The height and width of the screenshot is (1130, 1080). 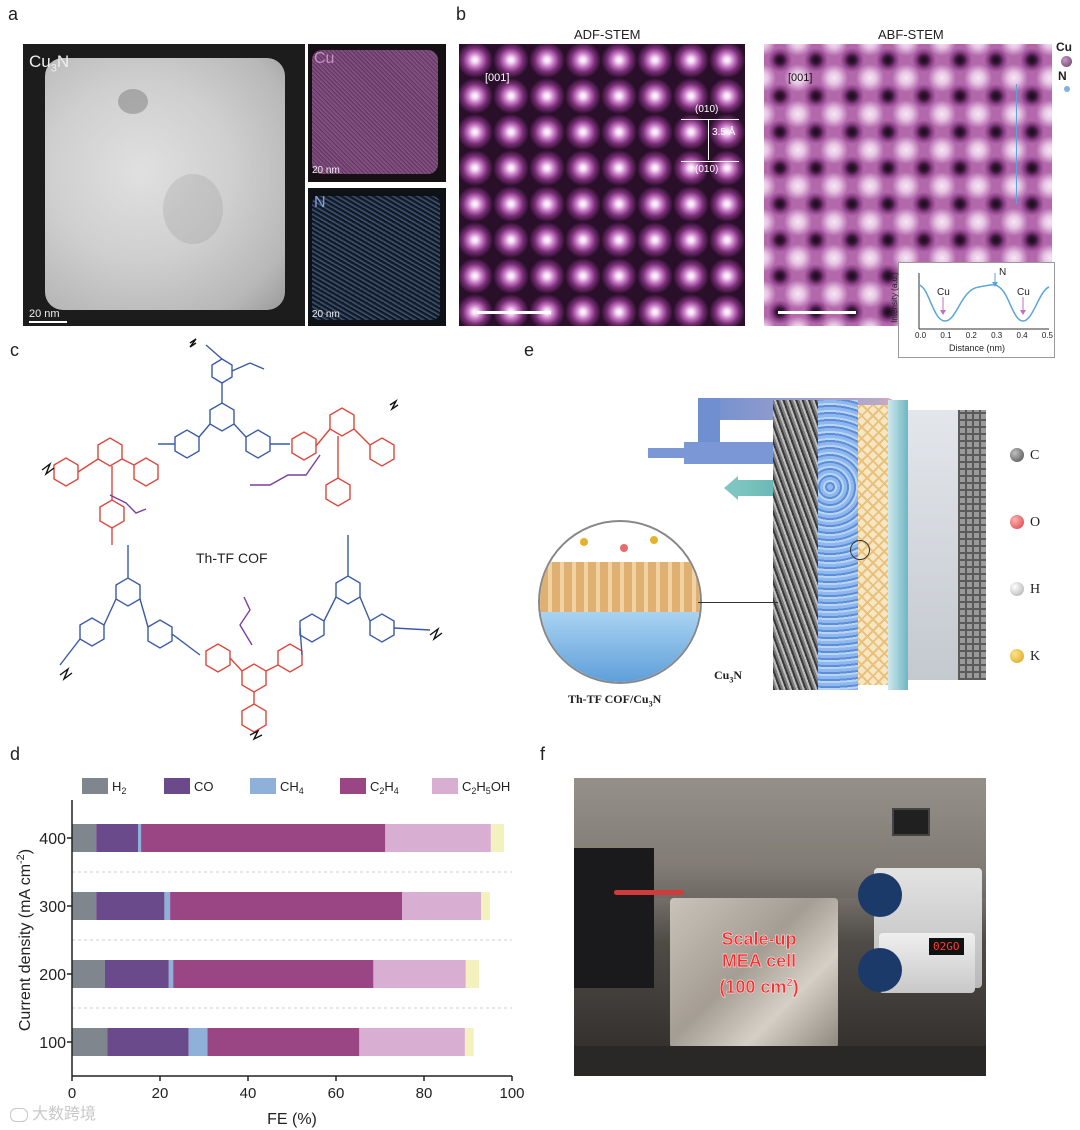 I want to click on eds-n-scale: 20 nm, so click(x=326, y=314).